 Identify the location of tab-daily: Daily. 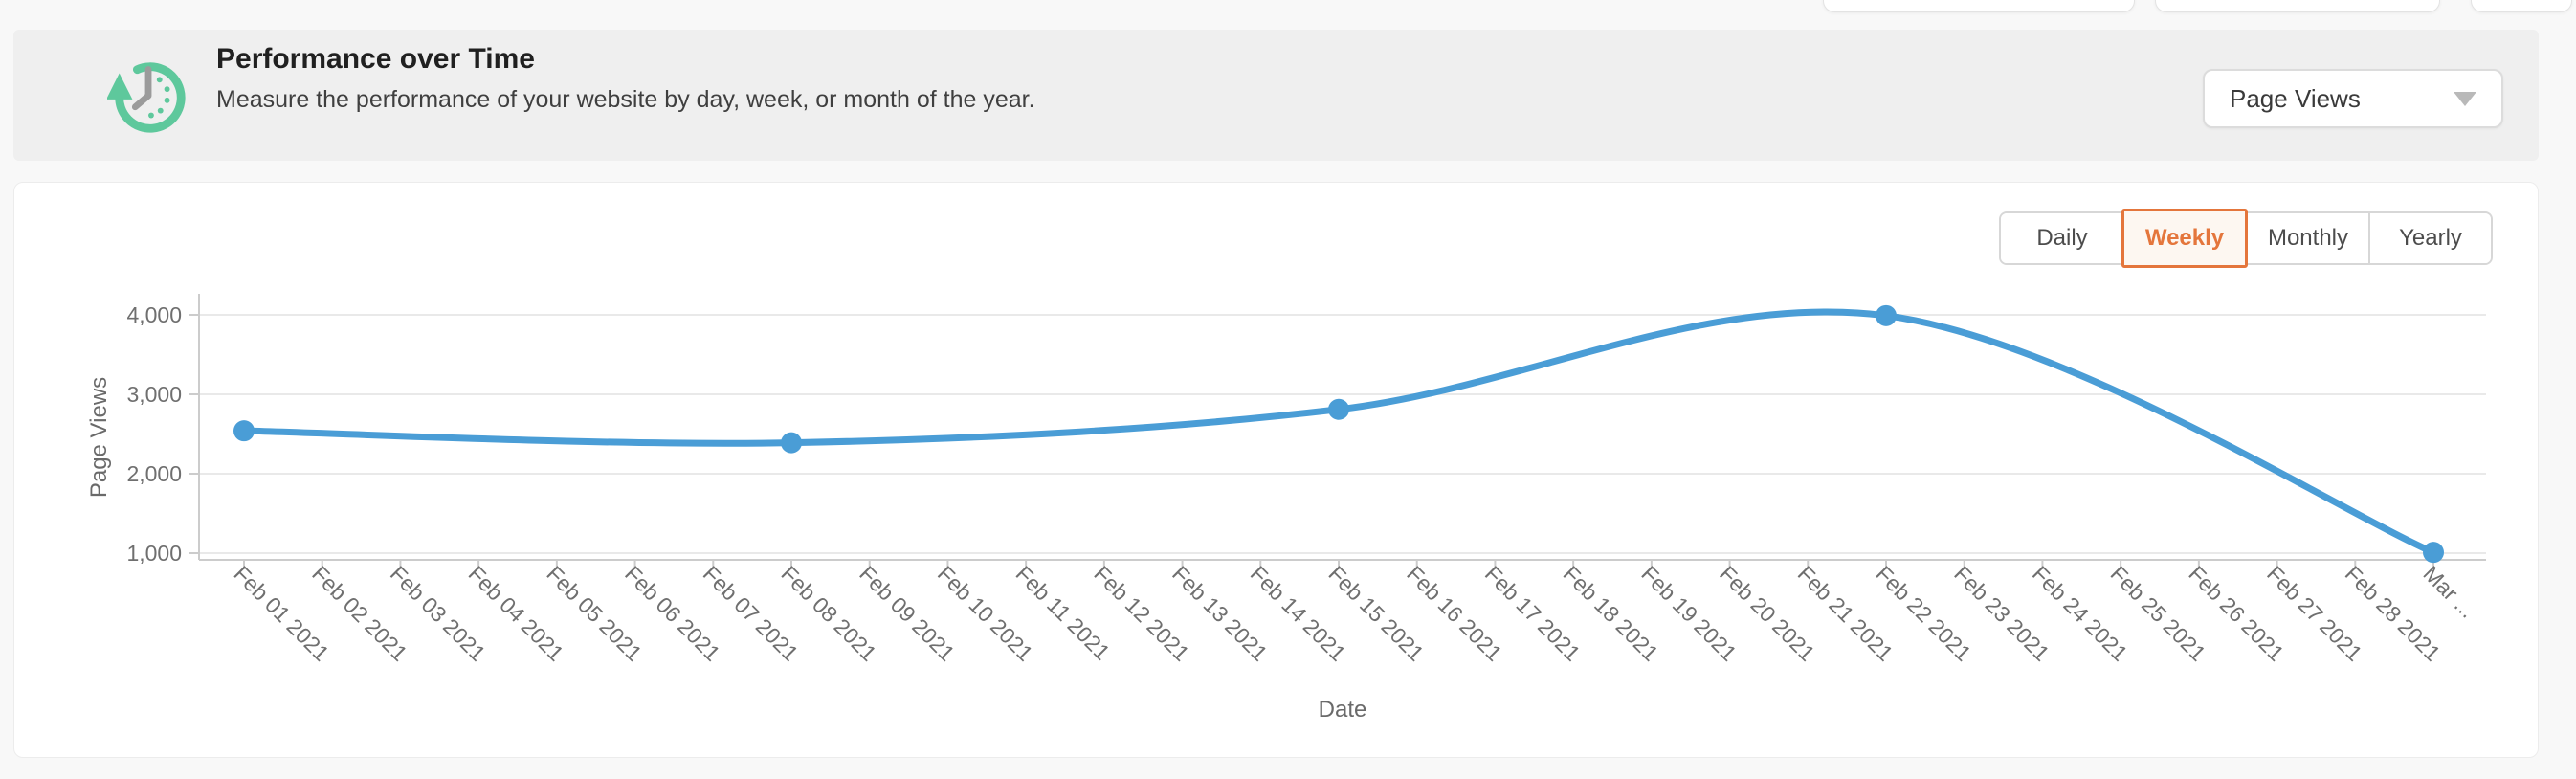
(2062, 238).